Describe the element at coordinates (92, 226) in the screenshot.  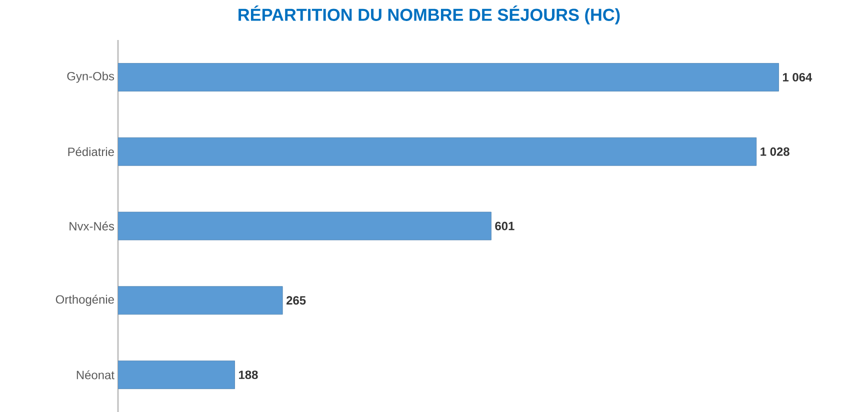
I see `y-tick-label: Nvx-Nés` at that location.